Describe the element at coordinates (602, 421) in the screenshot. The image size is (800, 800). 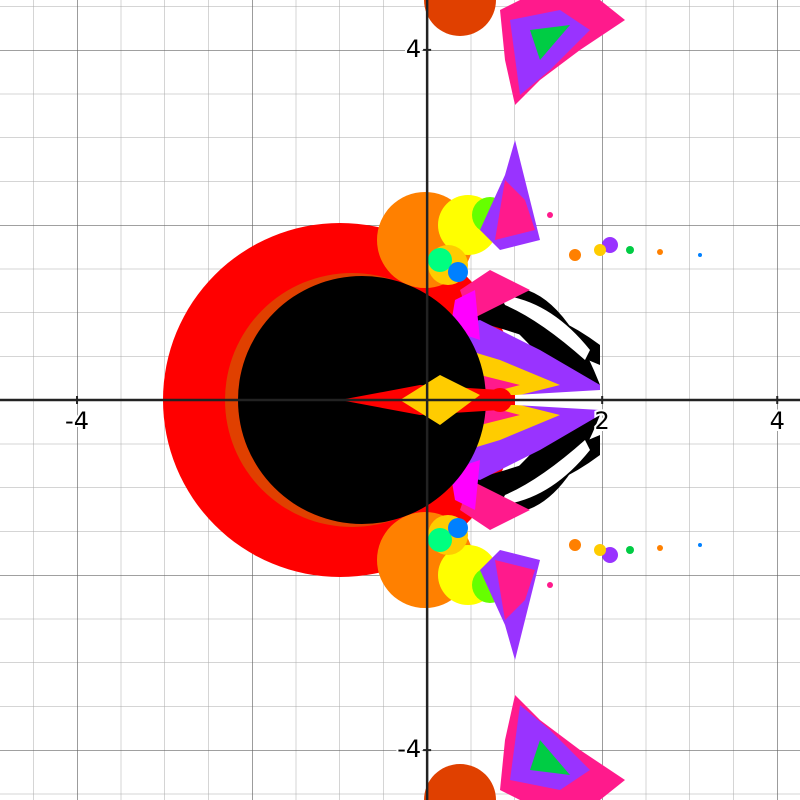
I see `x-tick-label: 2` at that location.